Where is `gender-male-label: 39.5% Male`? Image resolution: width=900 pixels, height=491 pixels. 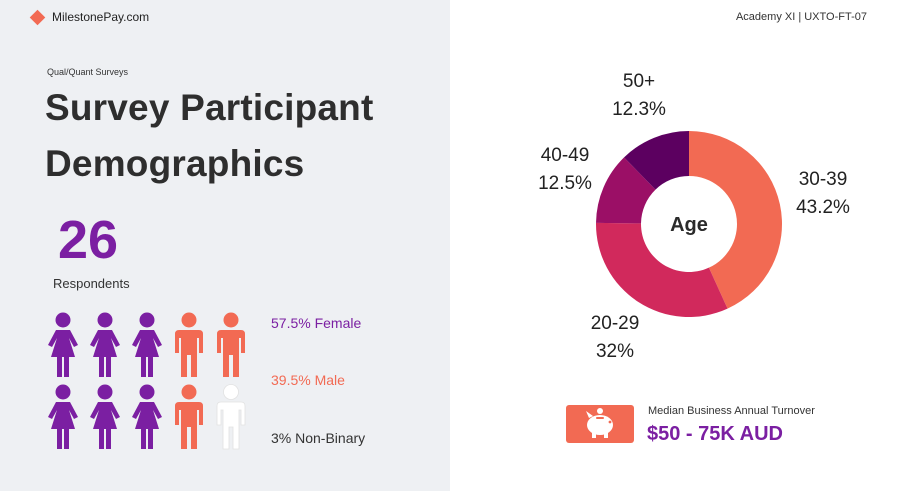
gender-male-label: 39.5% Male is located at coordinates (308, 380).